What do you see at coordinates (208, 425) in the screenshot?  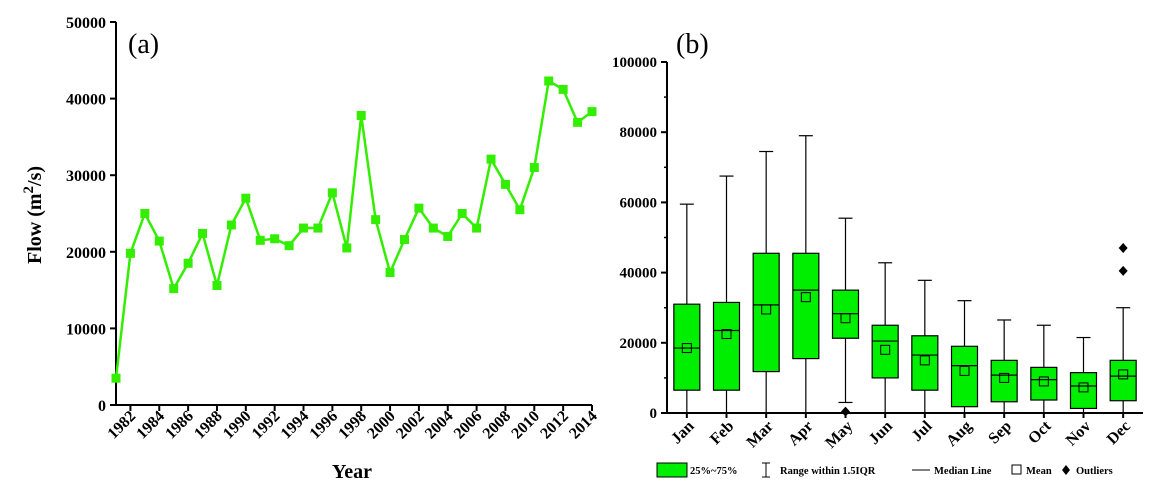 I see `panel-a-x-tick-label: 1988` at bounding box center [208, 425].